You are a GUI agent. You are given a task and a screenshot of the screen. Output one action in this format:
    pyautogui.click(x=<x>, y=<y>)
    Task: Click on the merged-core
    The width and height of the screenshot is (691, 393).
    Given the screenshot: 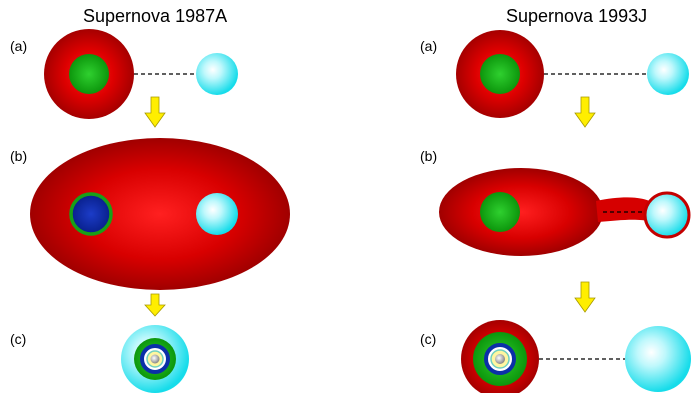 What is the action you would take?
    pyautogui.click(x=91, y=214)
    